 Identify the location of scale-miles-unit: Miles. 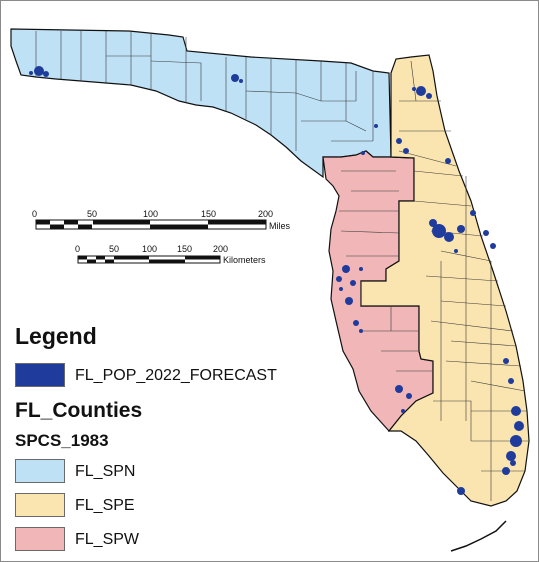
(280, 226).